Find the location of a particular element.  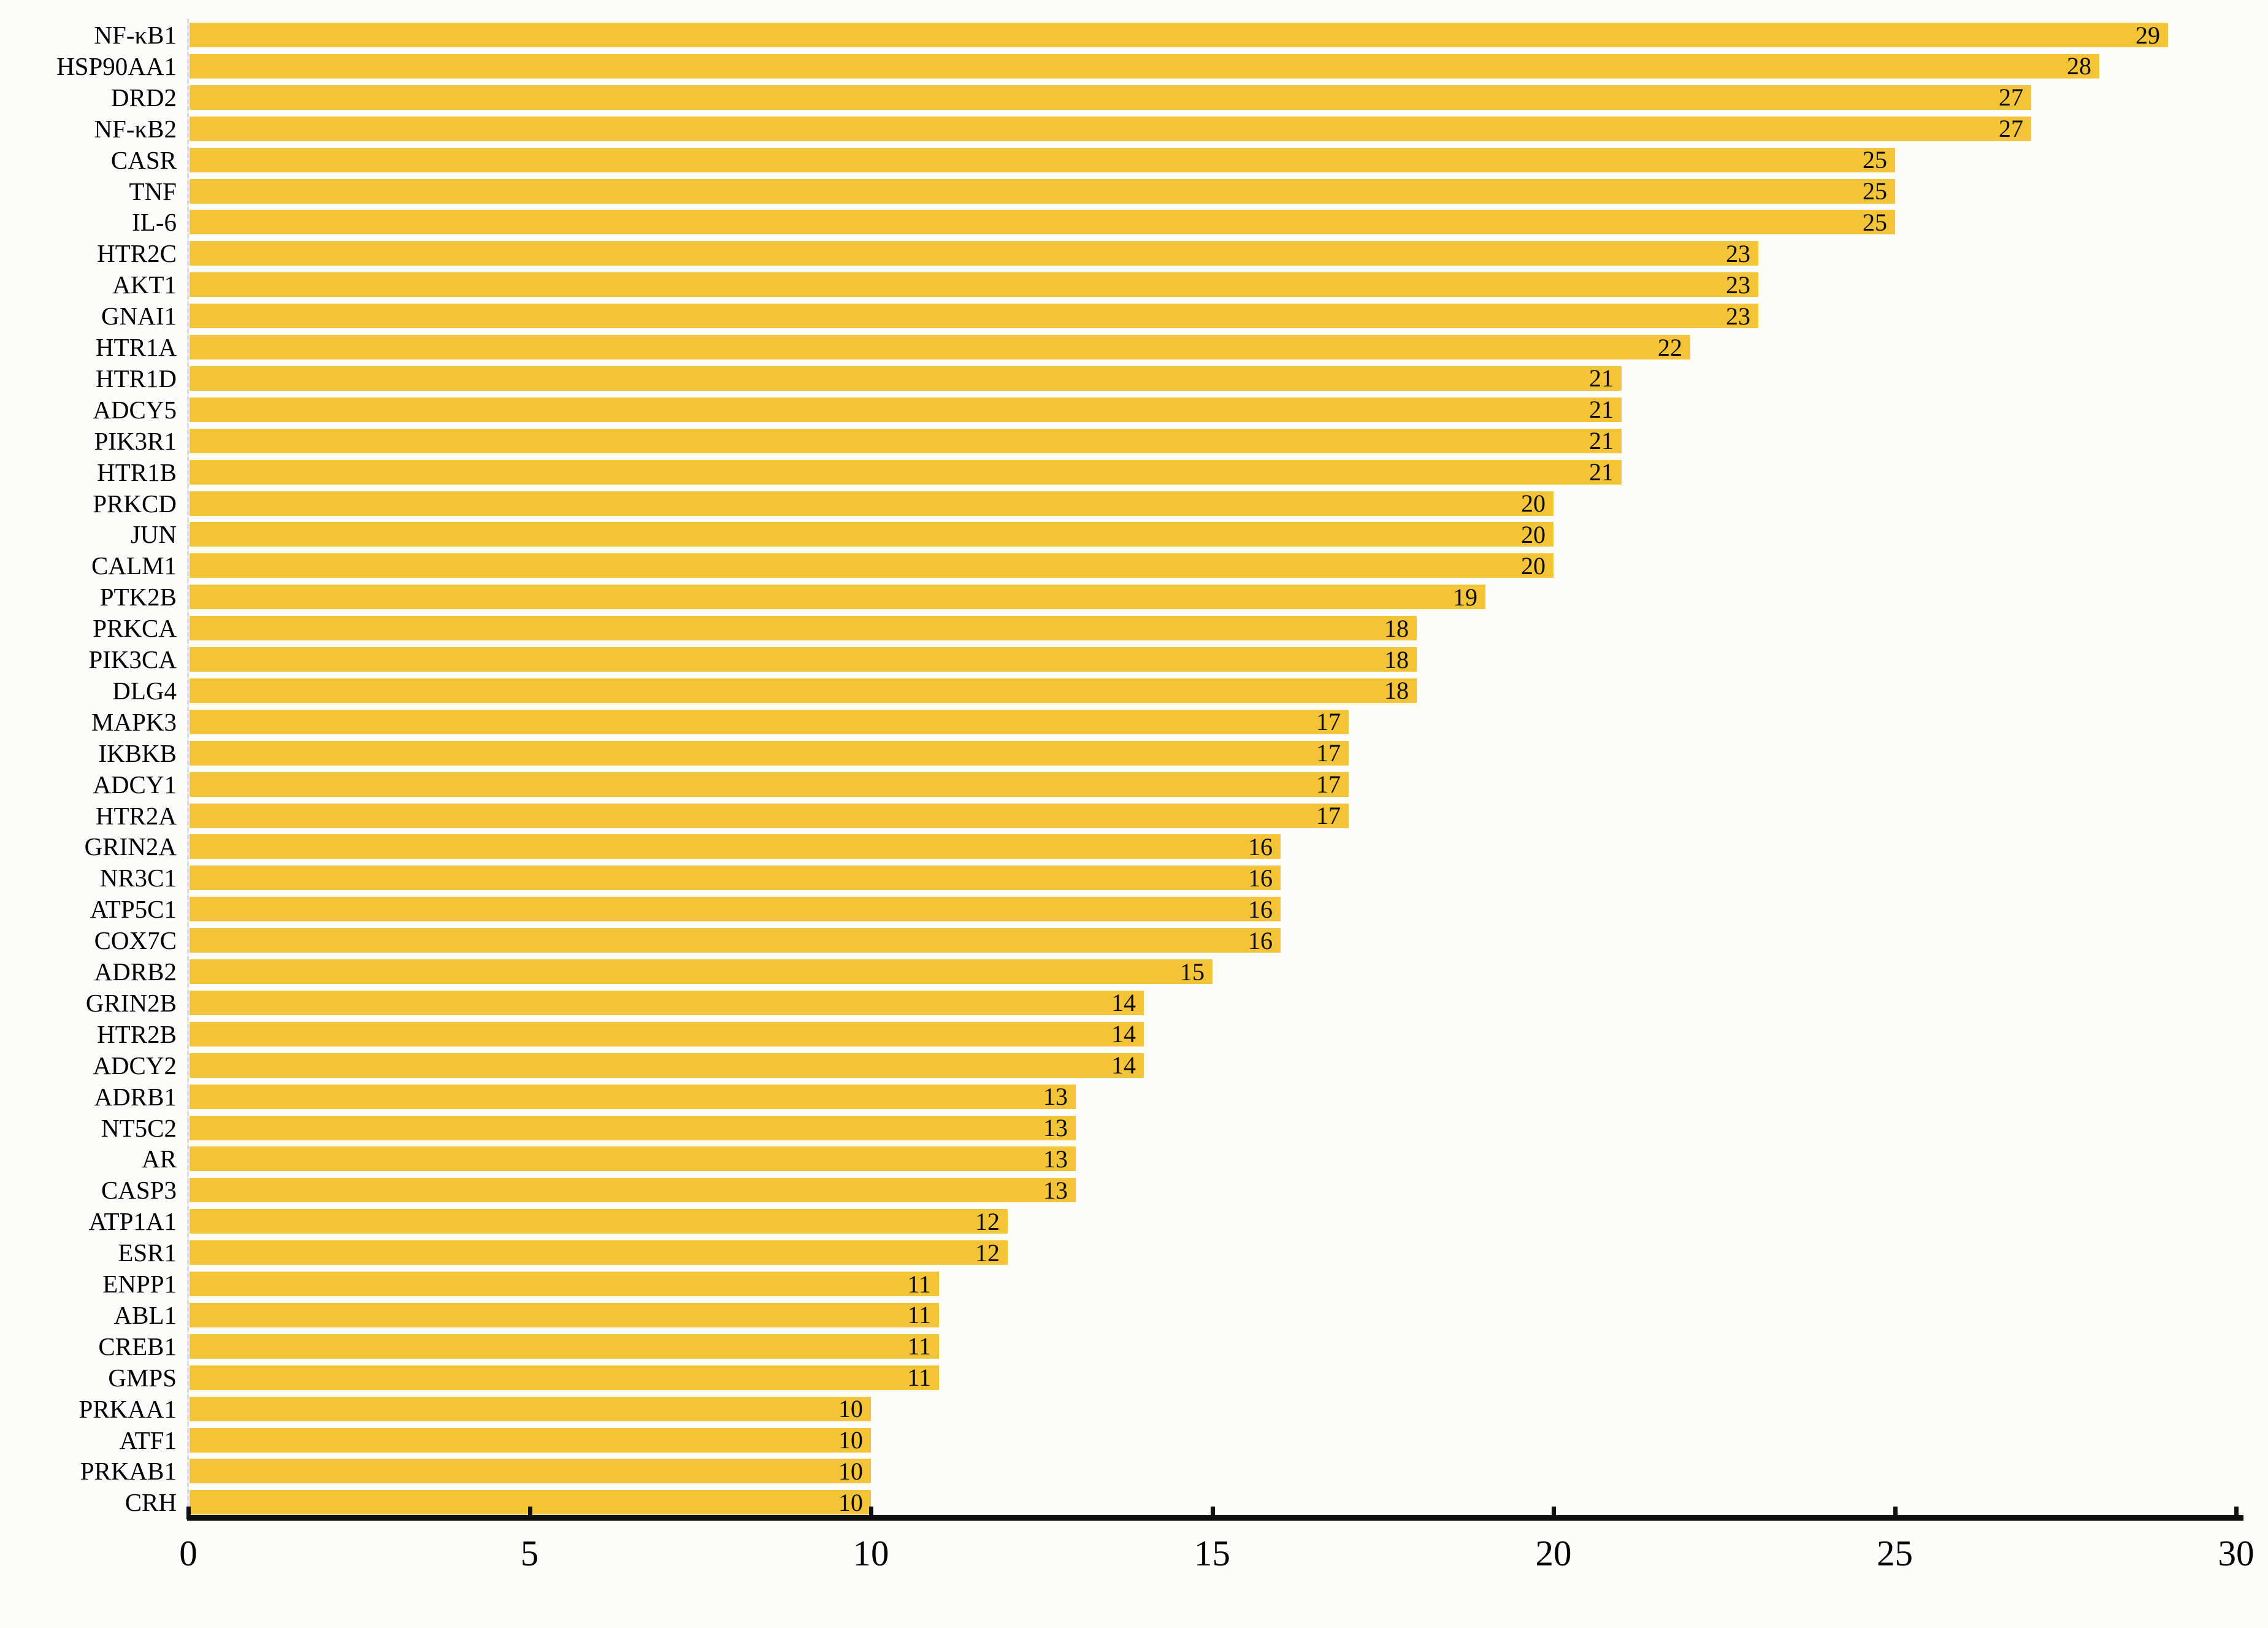

bar: 22 is located at coordinates (940, 347).